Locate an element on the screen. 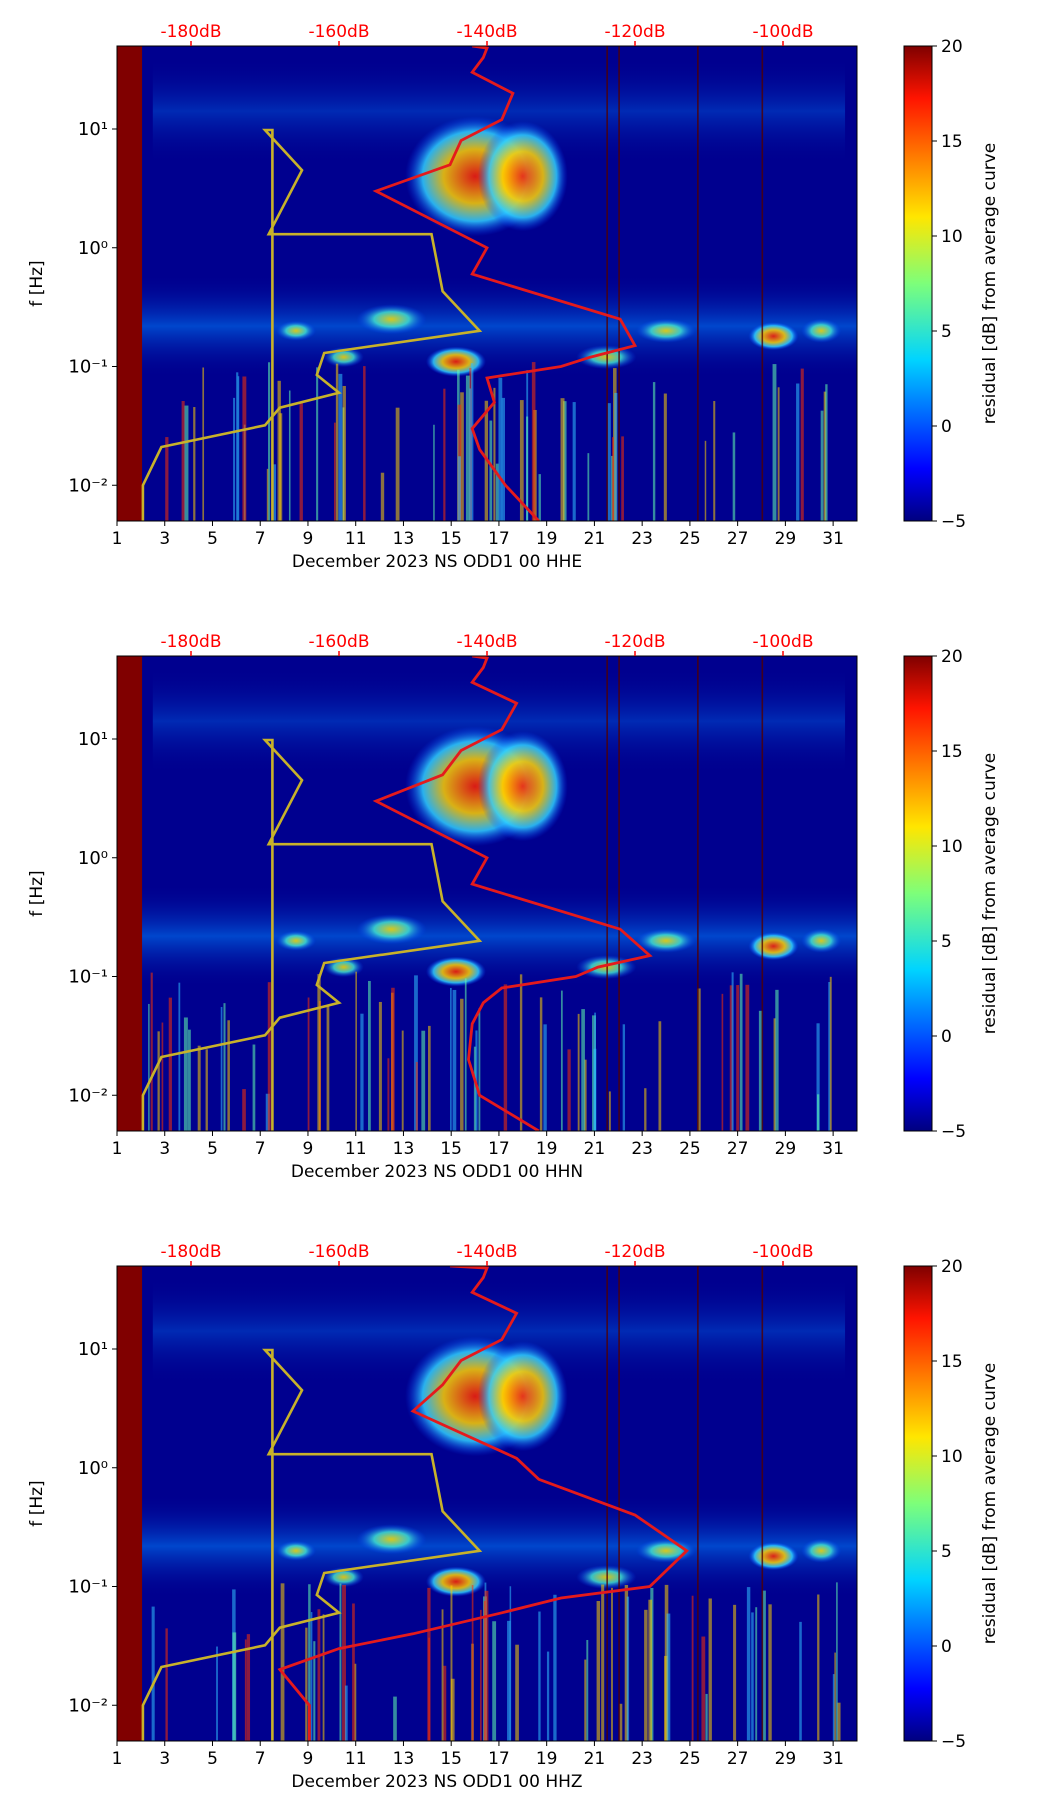  x-tick-label: 21 is located at coordinates (595, 1759).